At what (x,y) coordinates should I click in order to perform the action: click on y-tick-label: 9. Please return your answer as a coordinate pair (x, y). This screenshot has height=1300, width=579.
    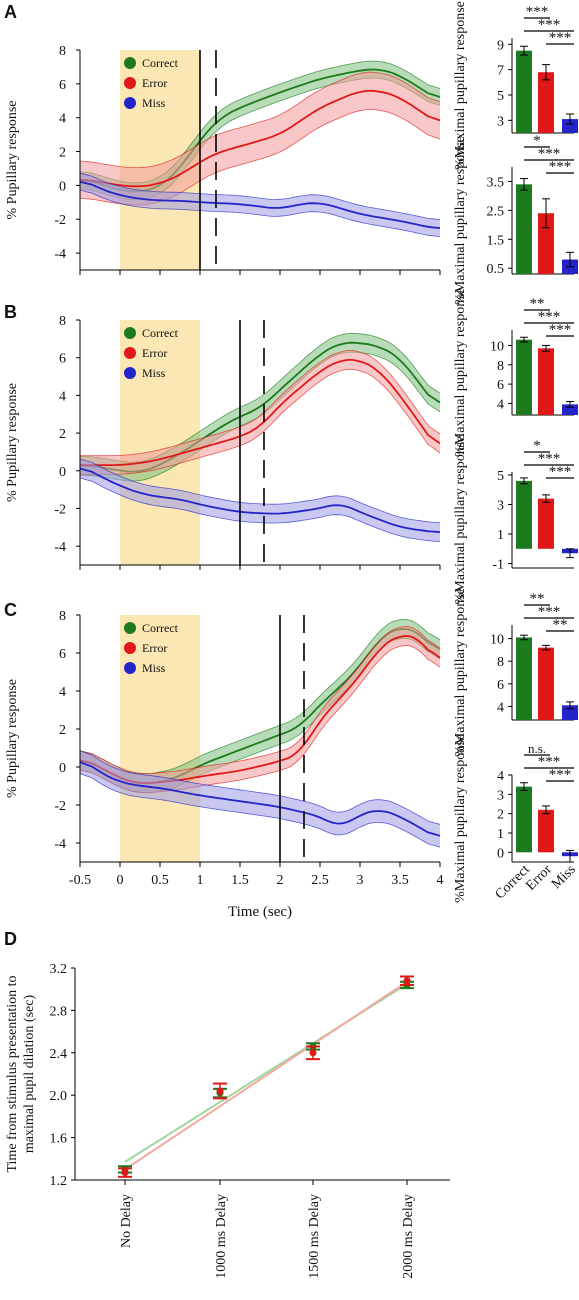
    Looking at the image, I should click on (500, 45).